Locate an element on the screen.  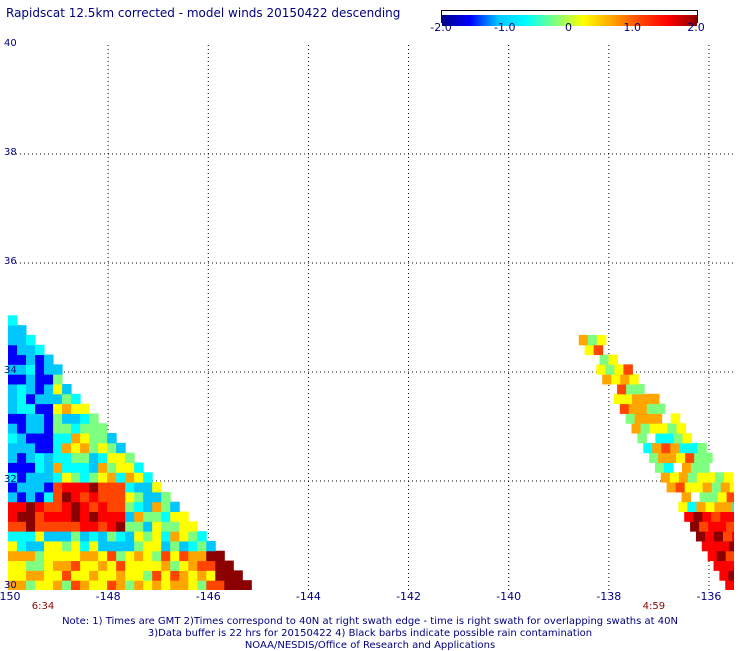
longitude-label: -150 is located at coordinates (10, 596).